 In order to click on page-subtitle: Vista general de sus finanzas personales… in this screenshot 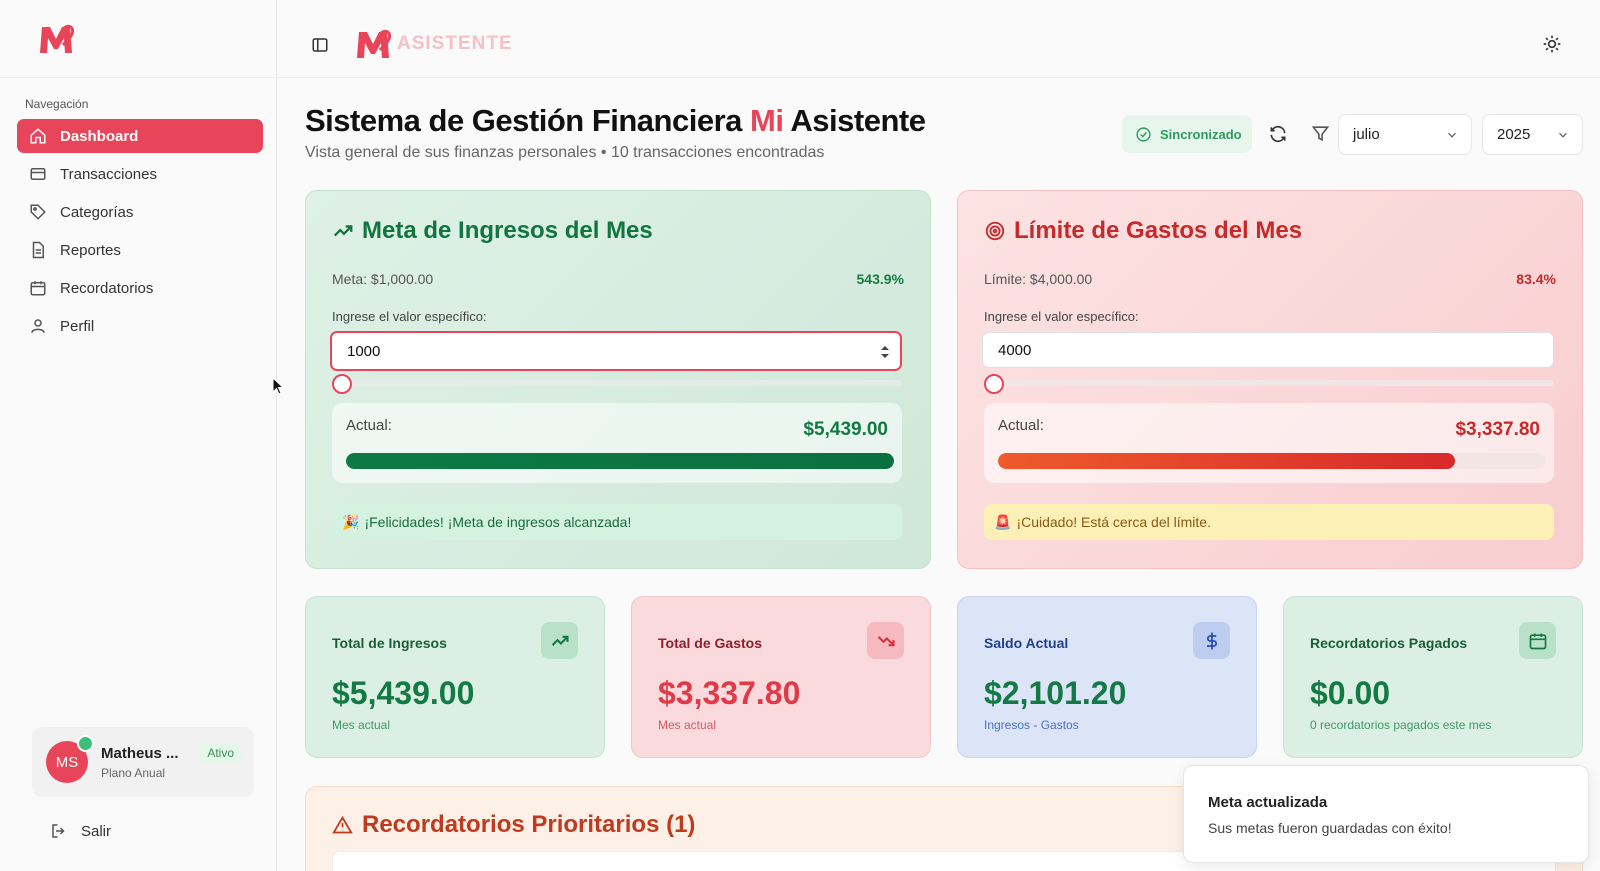, I will do `click(565, 152)`.